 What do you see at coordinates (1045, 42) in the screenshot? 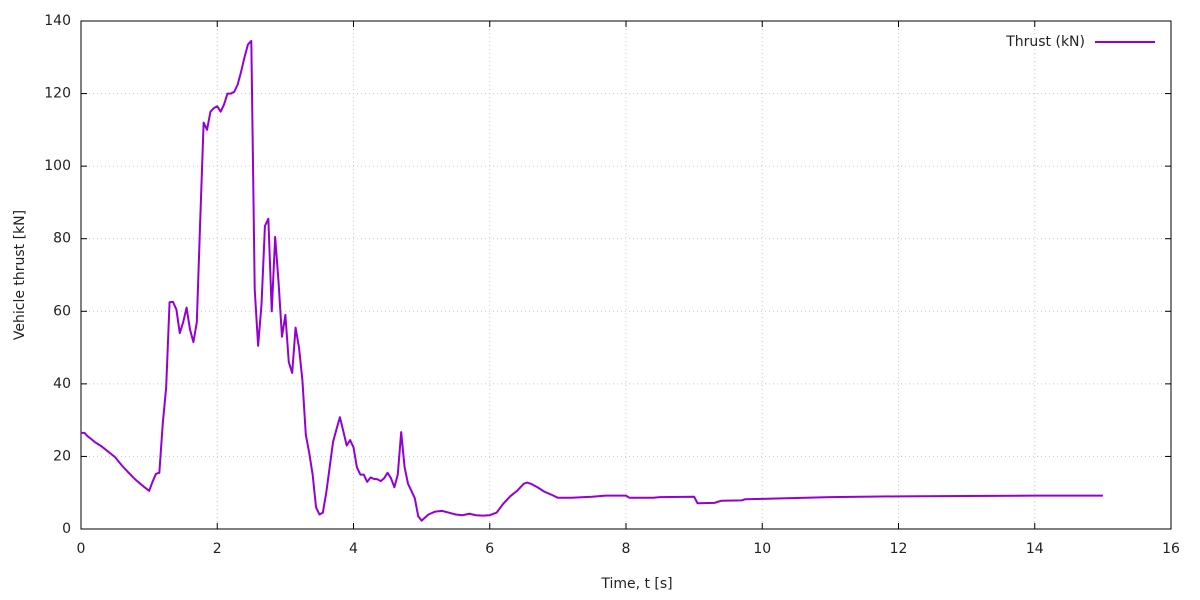
I see `legend-label: Thrust (kN)` at bounding box center [1045, 42].